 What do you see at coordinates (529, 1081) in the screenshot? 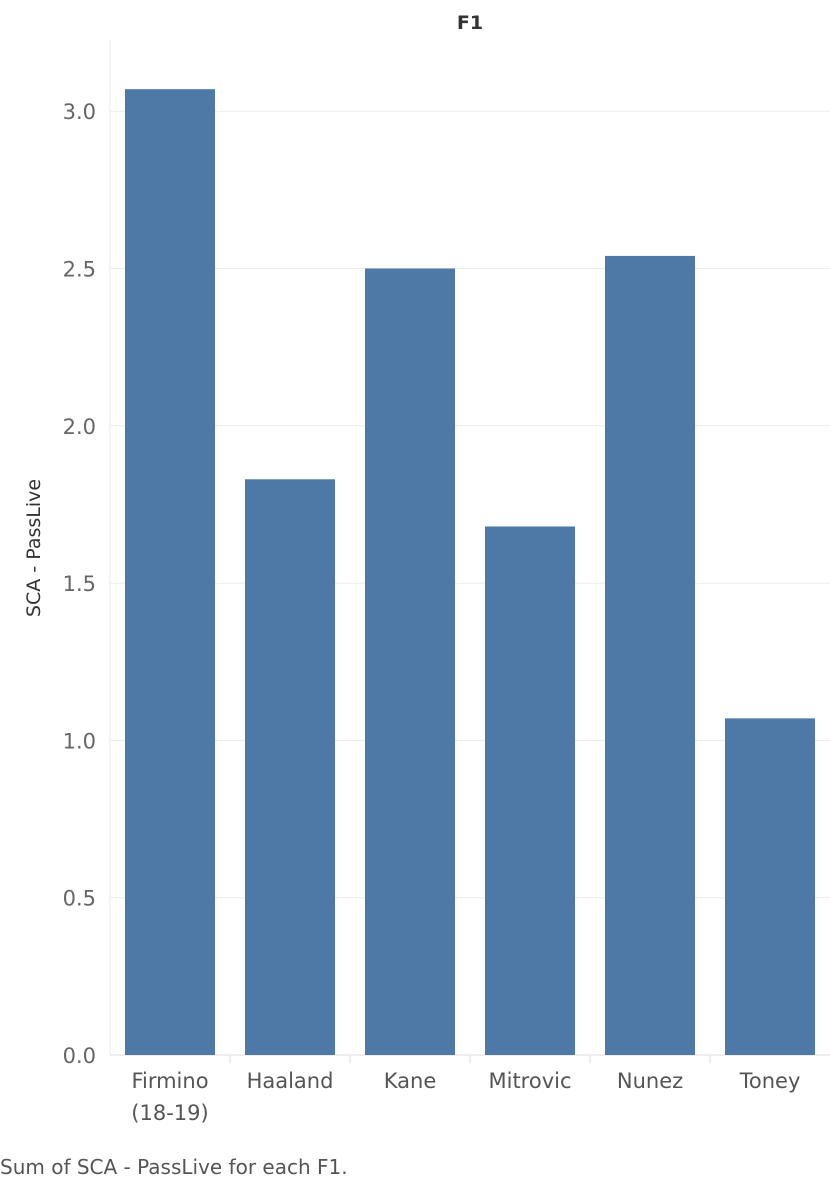
I see `x-tick-label: Mitrovic` at bounding box center [529, 1081].